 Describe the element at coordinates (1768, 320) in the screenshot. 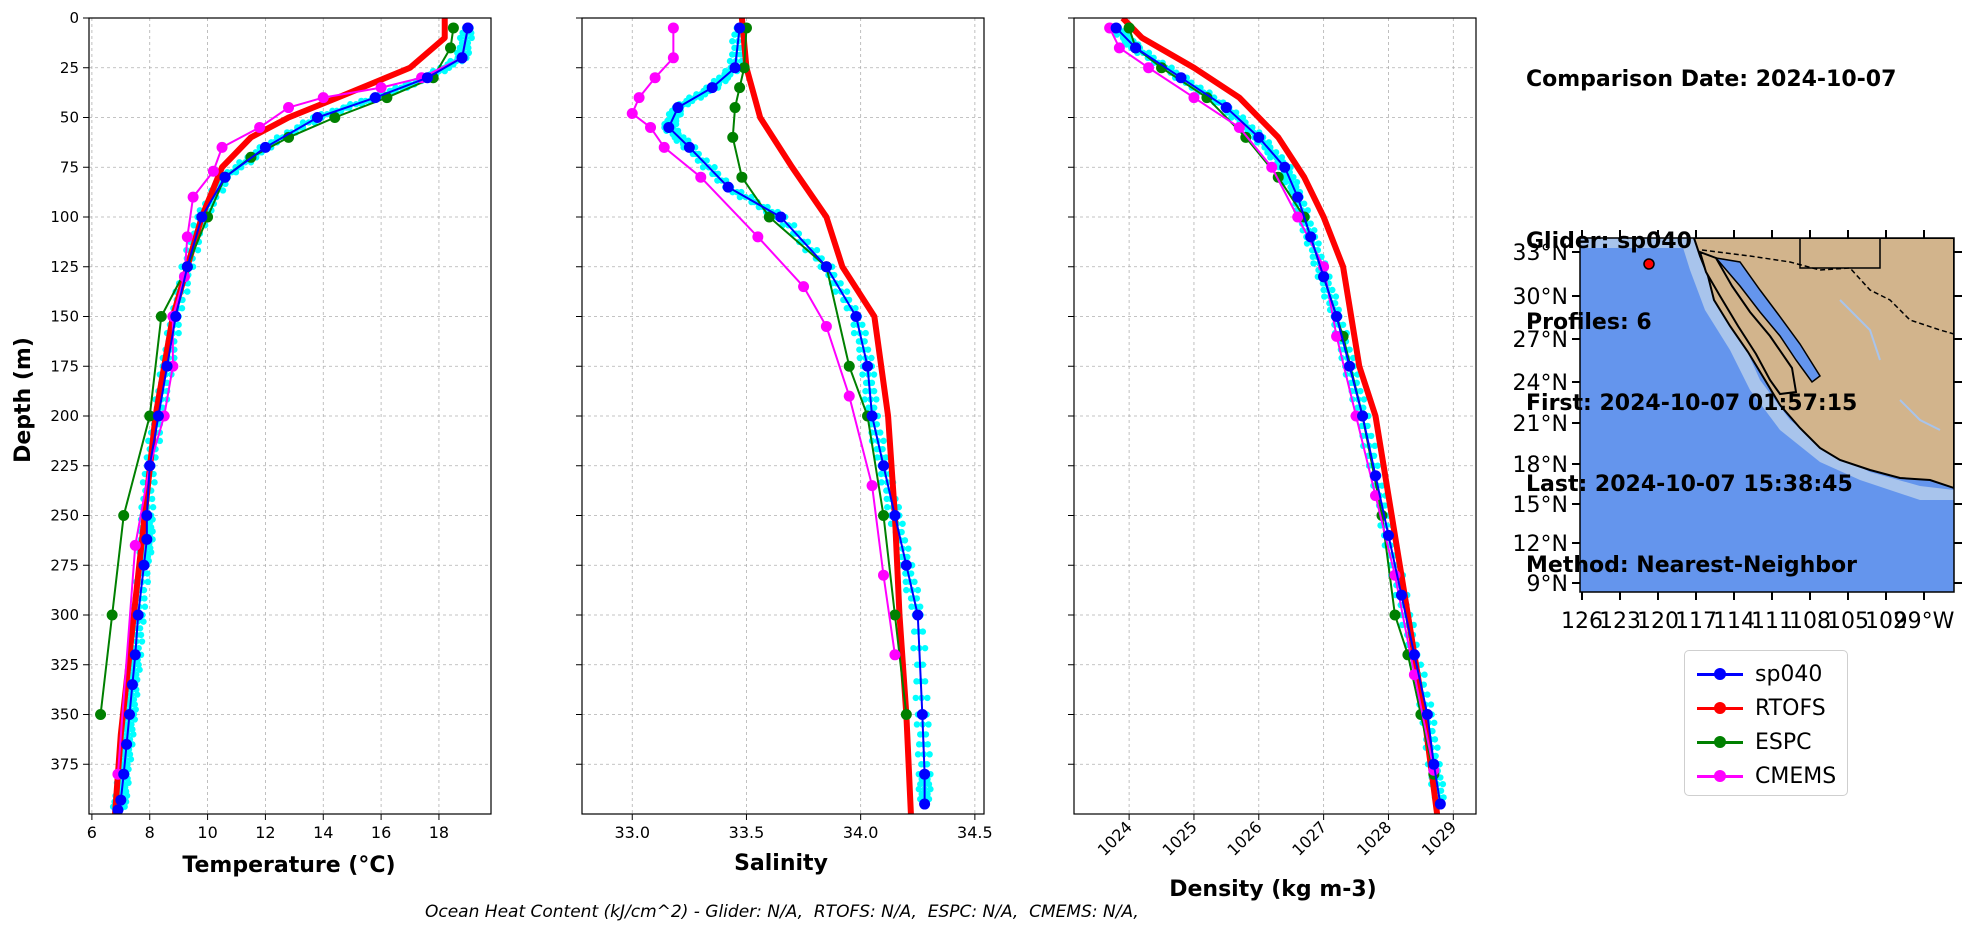

I see `map-gulf` at that location.